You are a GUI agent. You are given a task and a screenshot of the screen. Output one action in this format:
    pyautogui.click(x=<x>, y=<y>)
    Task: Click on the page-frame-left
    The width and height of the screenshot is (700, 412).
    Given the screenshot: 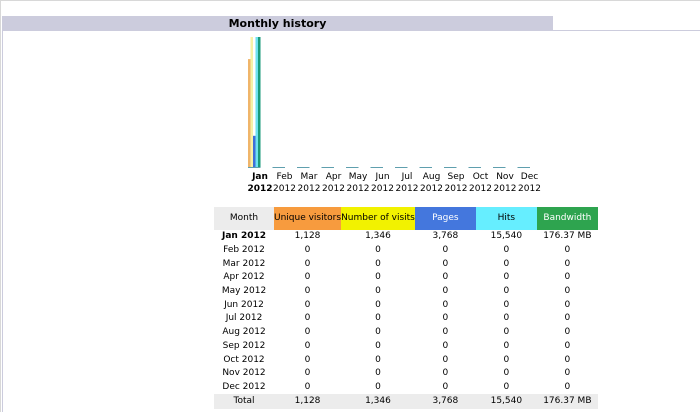 What is the action you would take?
    pyautogui.click(x=0, y=206)
    